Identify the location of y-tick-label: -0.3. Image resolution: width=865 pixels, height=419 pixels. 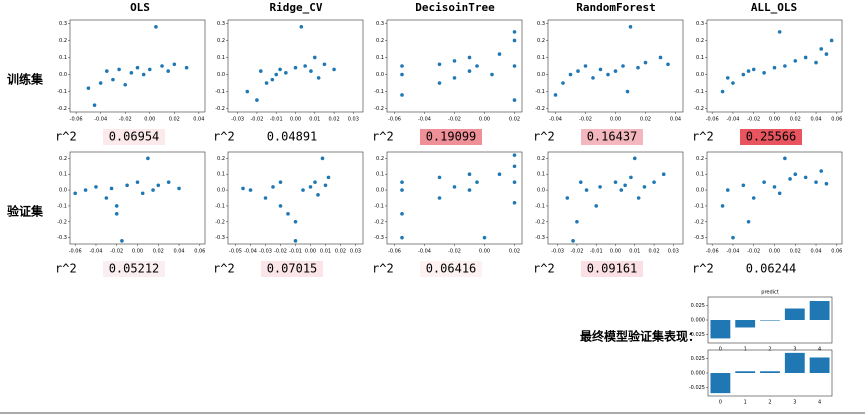
(379, 238).